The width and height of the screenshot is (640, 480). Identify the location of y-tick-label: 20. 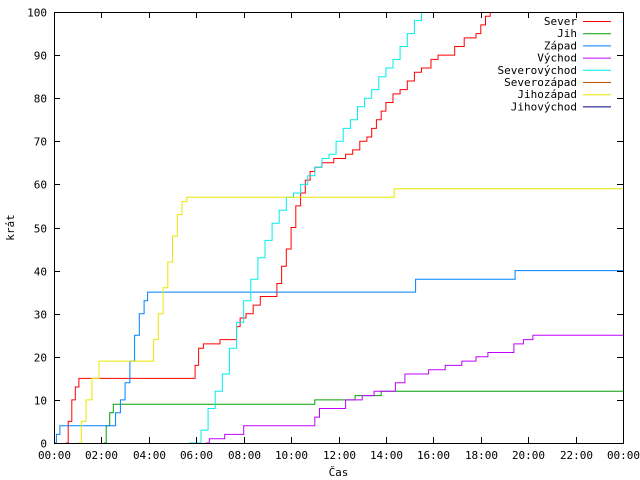
(40, 358).